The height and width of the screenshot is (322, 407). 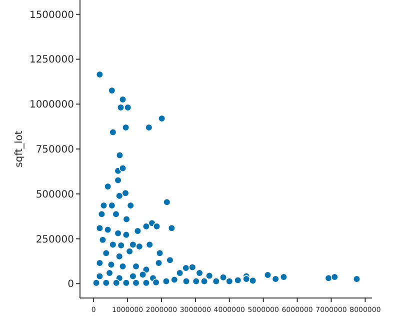 I want to click on y-tick-label: 1000000, so click(x=51, y=105).